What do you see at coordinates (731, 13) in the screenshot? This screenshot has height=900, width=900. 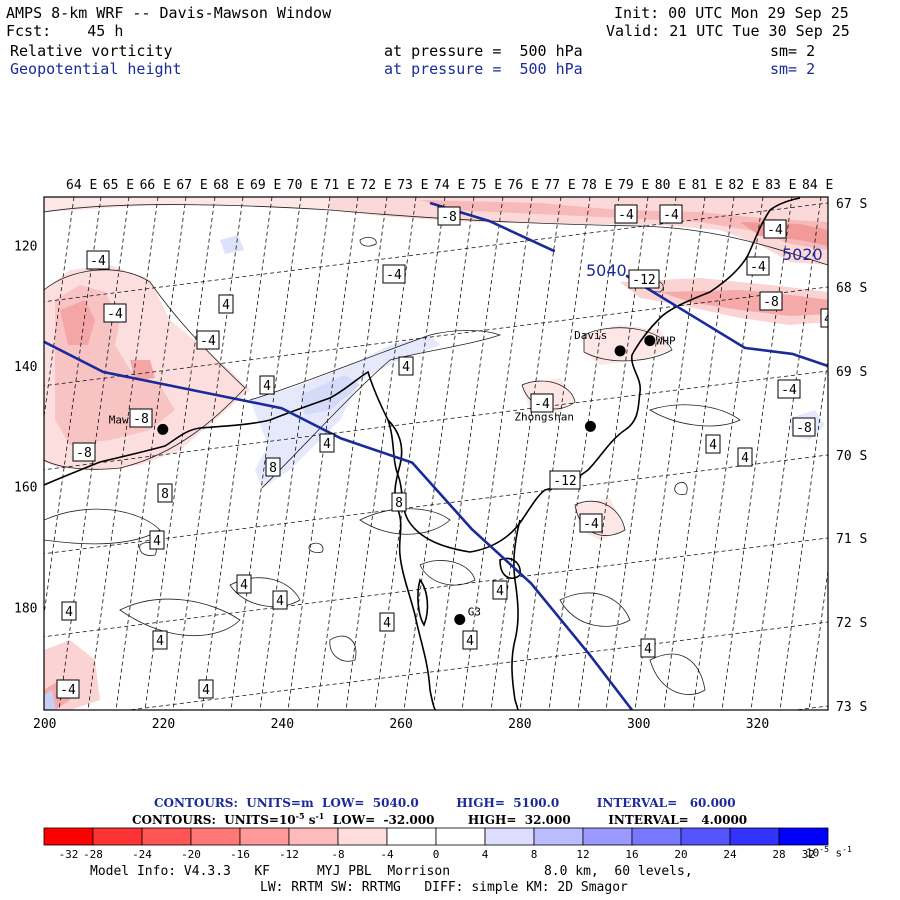 I see `init-time: Init: 00 UTC Mon 29 Sep 25` at bounding box center [731, 13].